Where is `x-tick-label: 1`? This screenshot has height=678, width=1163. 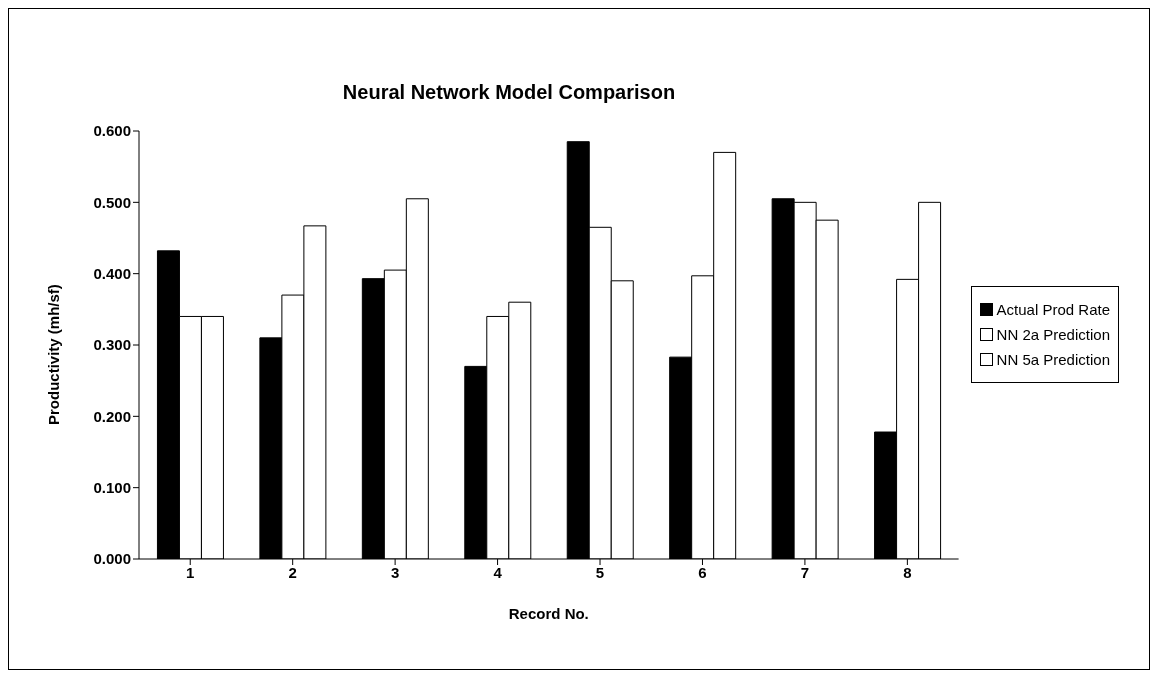
x-tick-label: 1 is located at coordinates (190, 572).